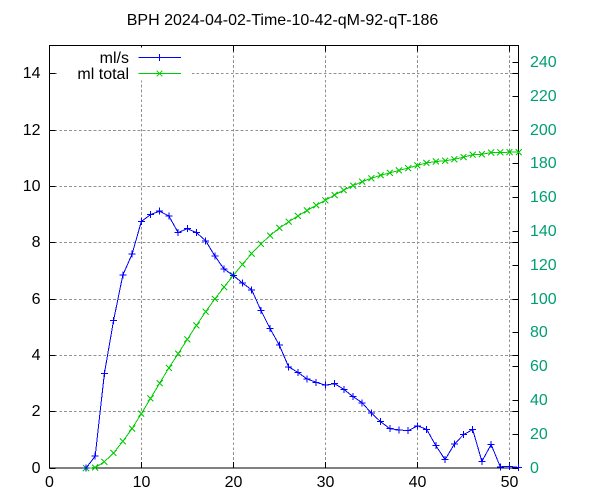 The width and height of the screenshot is (600, 500). Describe the element at coordinates (543, 197) in the screenshot. I see `svg-text: 160` at that location.